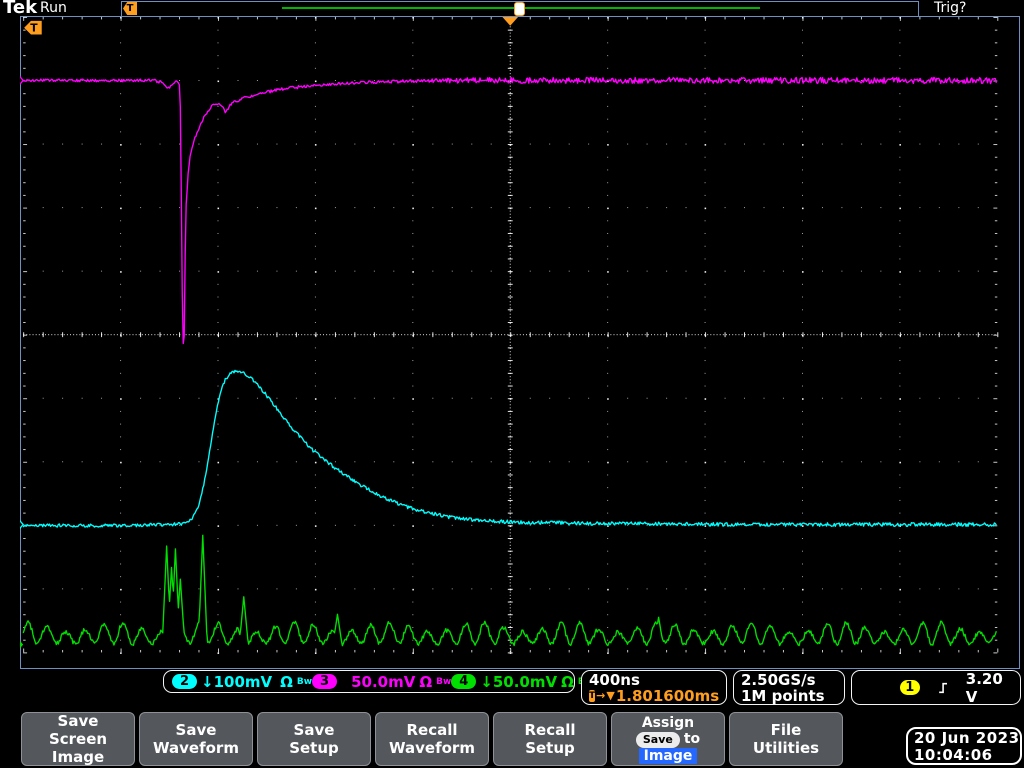  Describe the element at coordinates (464, 681) in the screenshot. I see `ch4-badge: 4` at that location.